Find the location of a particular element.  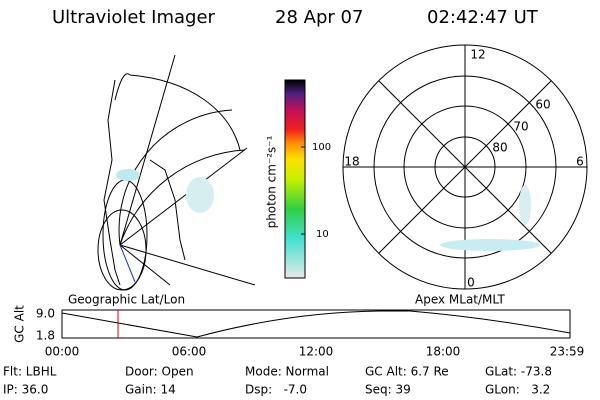

footer-field: IP: 36.0 is located at coordinates (25, 390).